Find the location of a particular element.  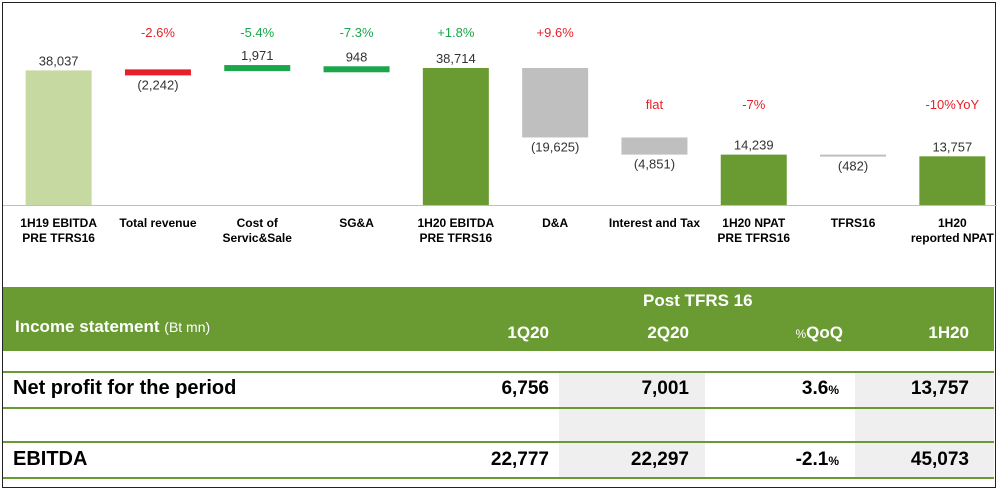

change-label-6: +9.6% is located at coordinates (556, 32).